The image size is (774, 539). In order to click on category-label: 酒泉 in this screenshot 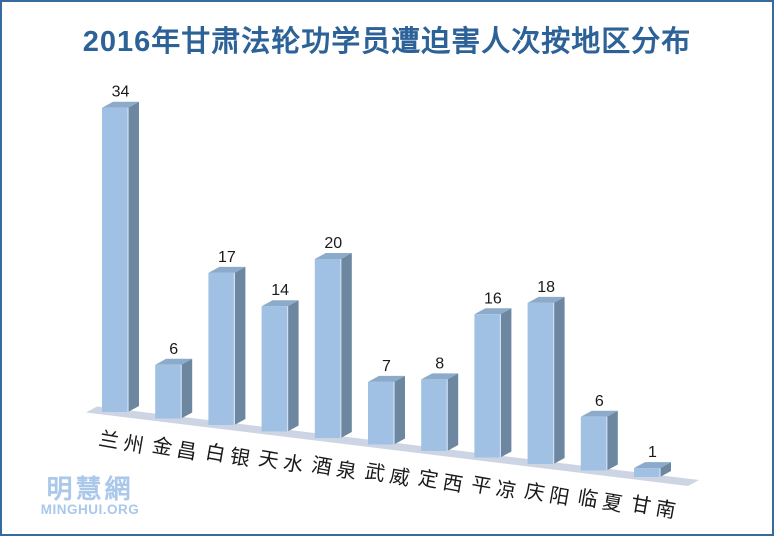, I will do `click(336, 468)`.